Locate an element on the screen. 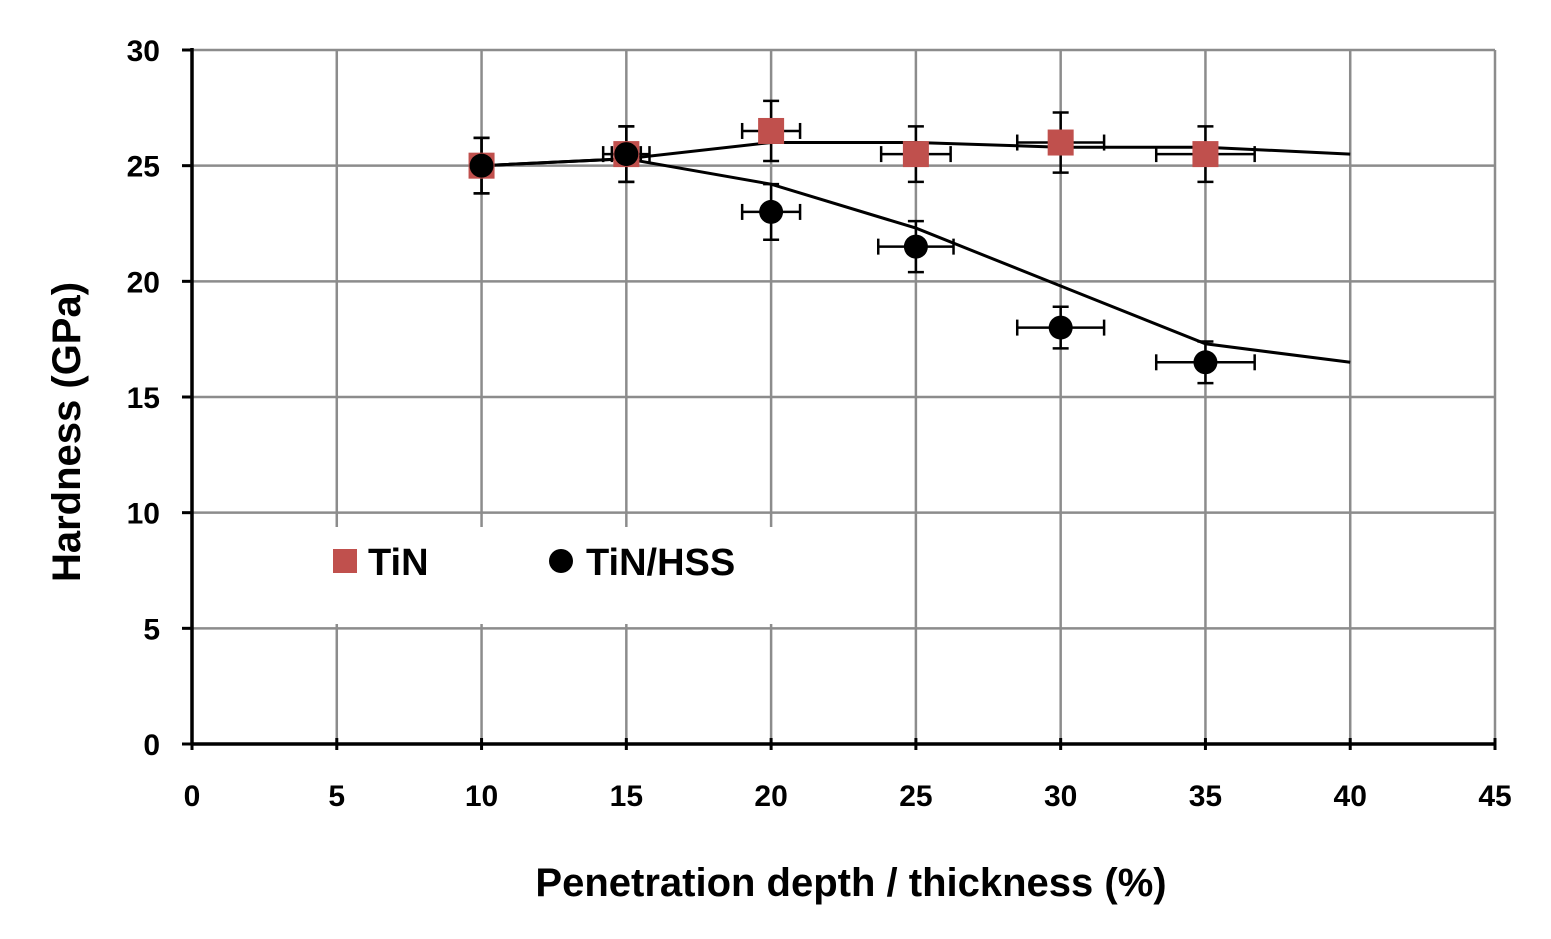 This screenshot has width=1551, height=939. x-axis-title: Penetration depth / thickness (%) is located at coordinates (850, 883).